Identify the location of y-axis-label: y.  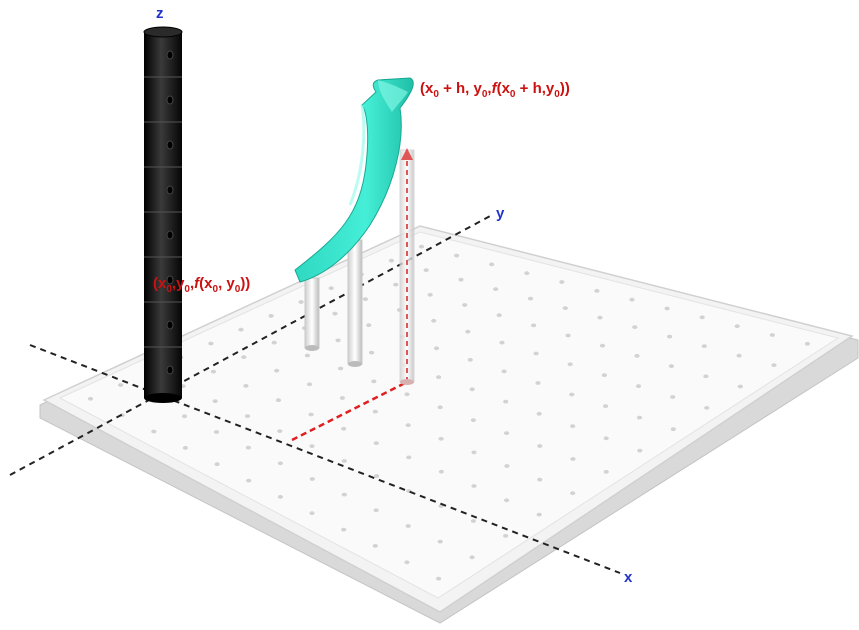
(500, 213).